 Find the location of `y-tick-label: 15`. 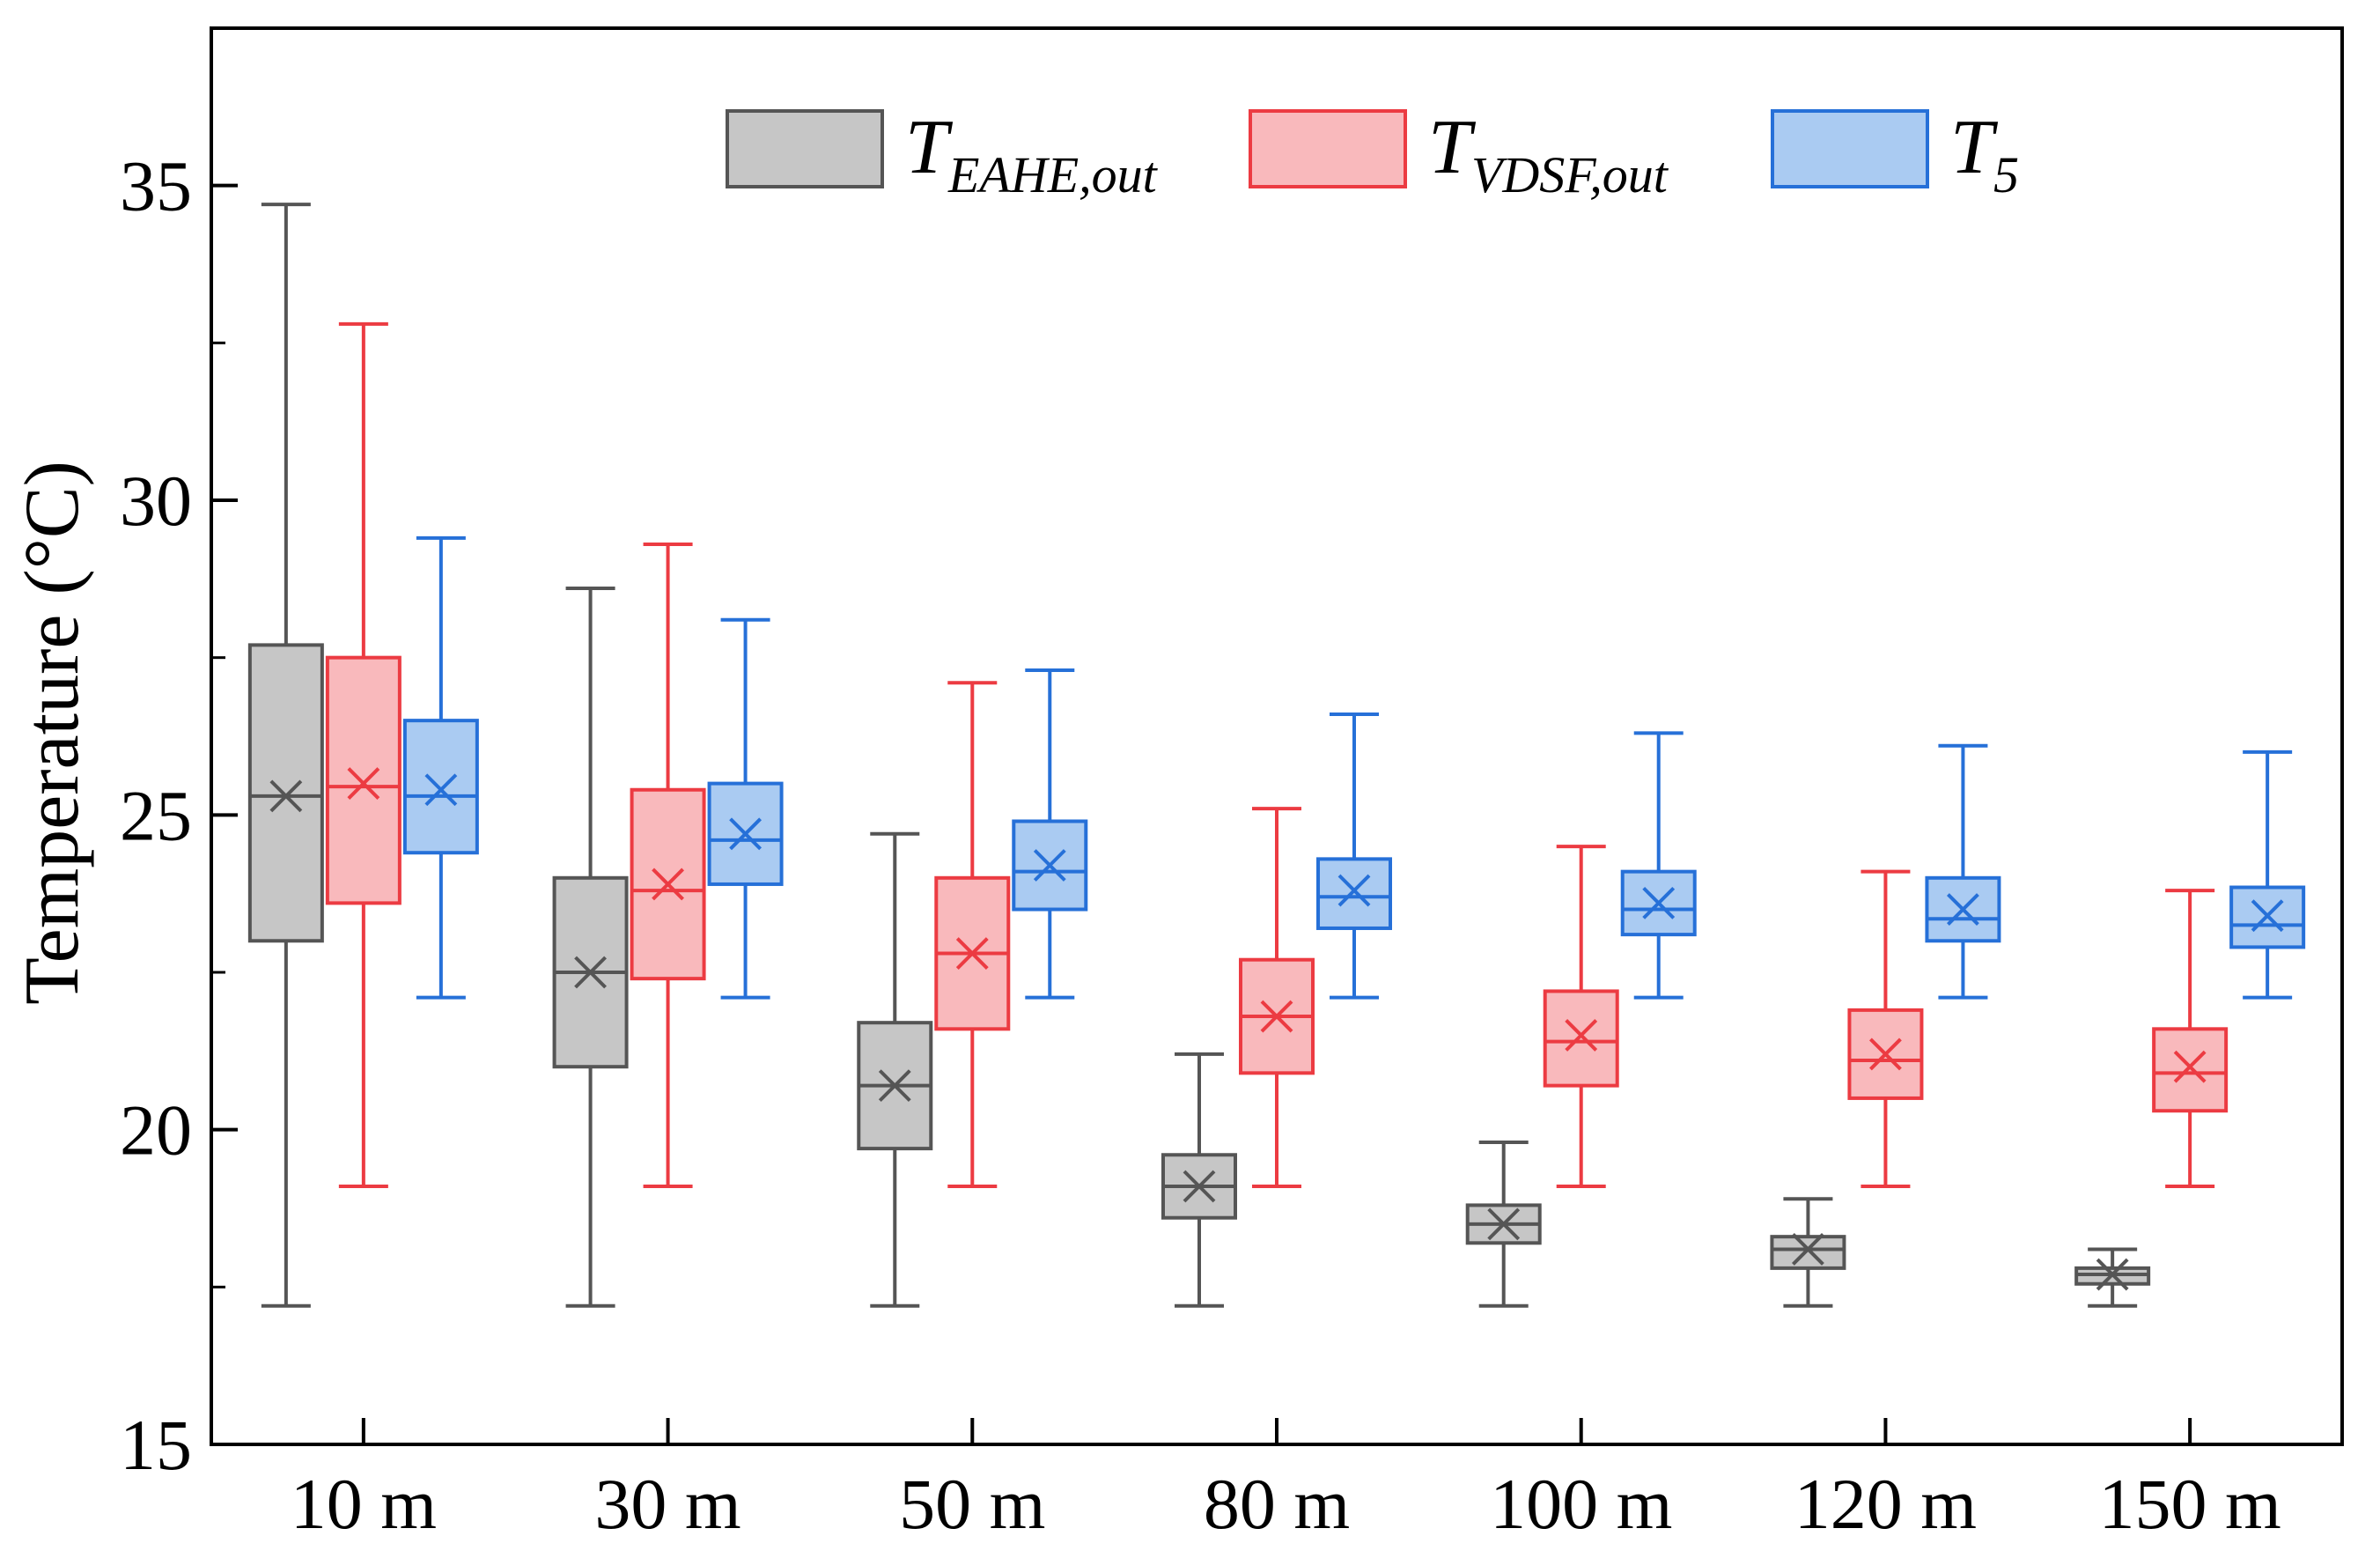

y-tick-label: 15 is located at coordinates (156, 1445).